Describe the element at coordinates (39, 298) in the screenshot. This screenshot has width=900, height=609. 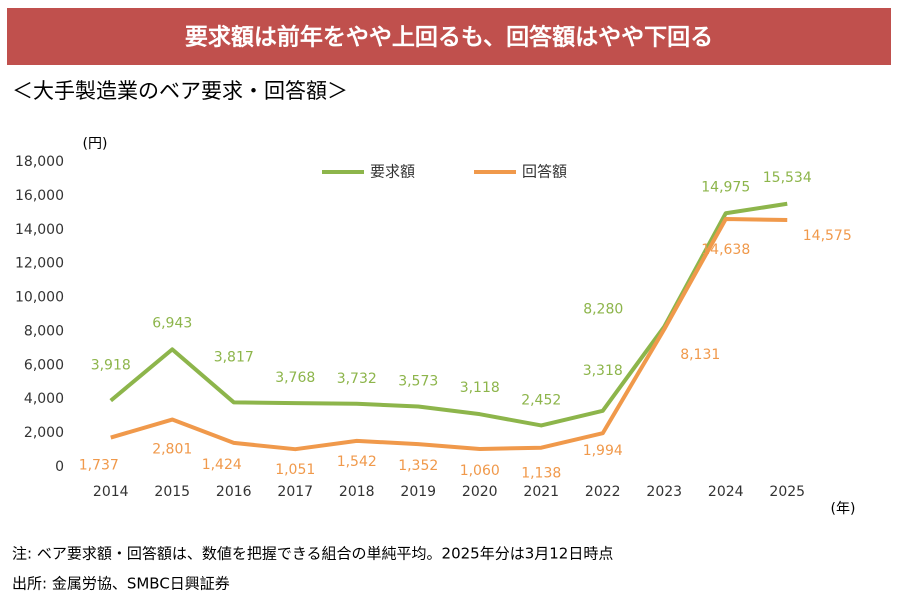
I see `y-tick-label: 10,000` at that location.